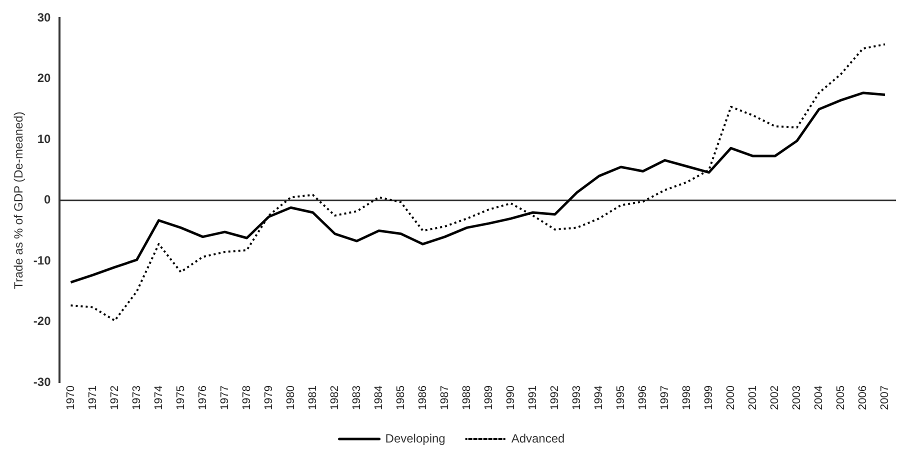 The height and width of the screenshot is (463, 918). What do you see at coordinates (44, 139) in the screenshot?
I see `y-tick-label: 10` at bounding box center [44, 139].